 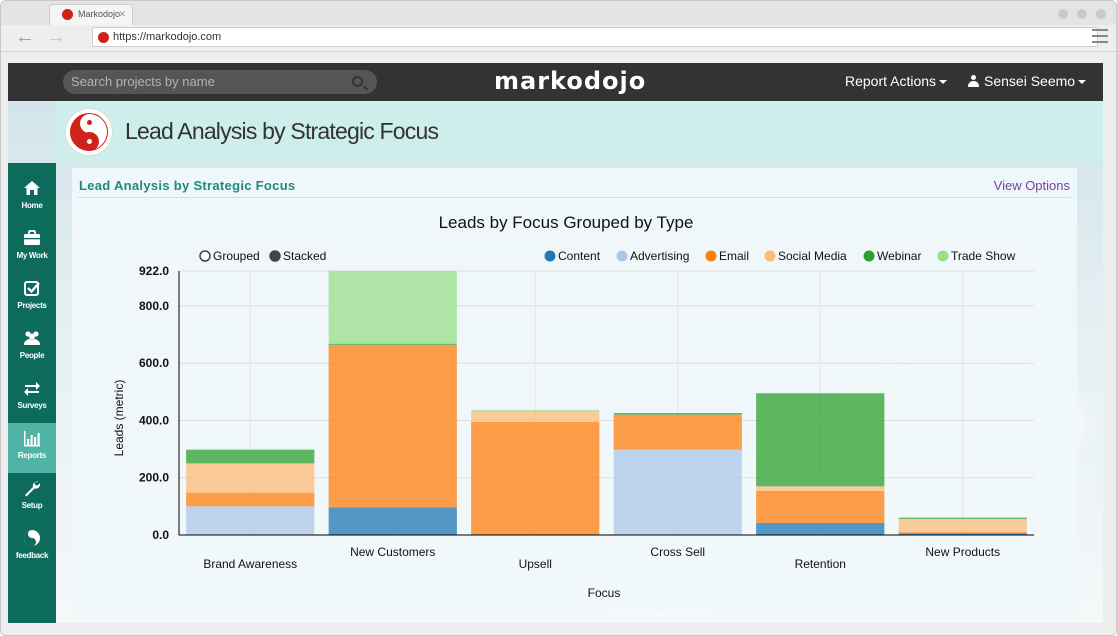 What do you see at coordinates (1082, 14) in the screenshot?
I see `window-maximize-icon` at bounding box center [1082, 14].